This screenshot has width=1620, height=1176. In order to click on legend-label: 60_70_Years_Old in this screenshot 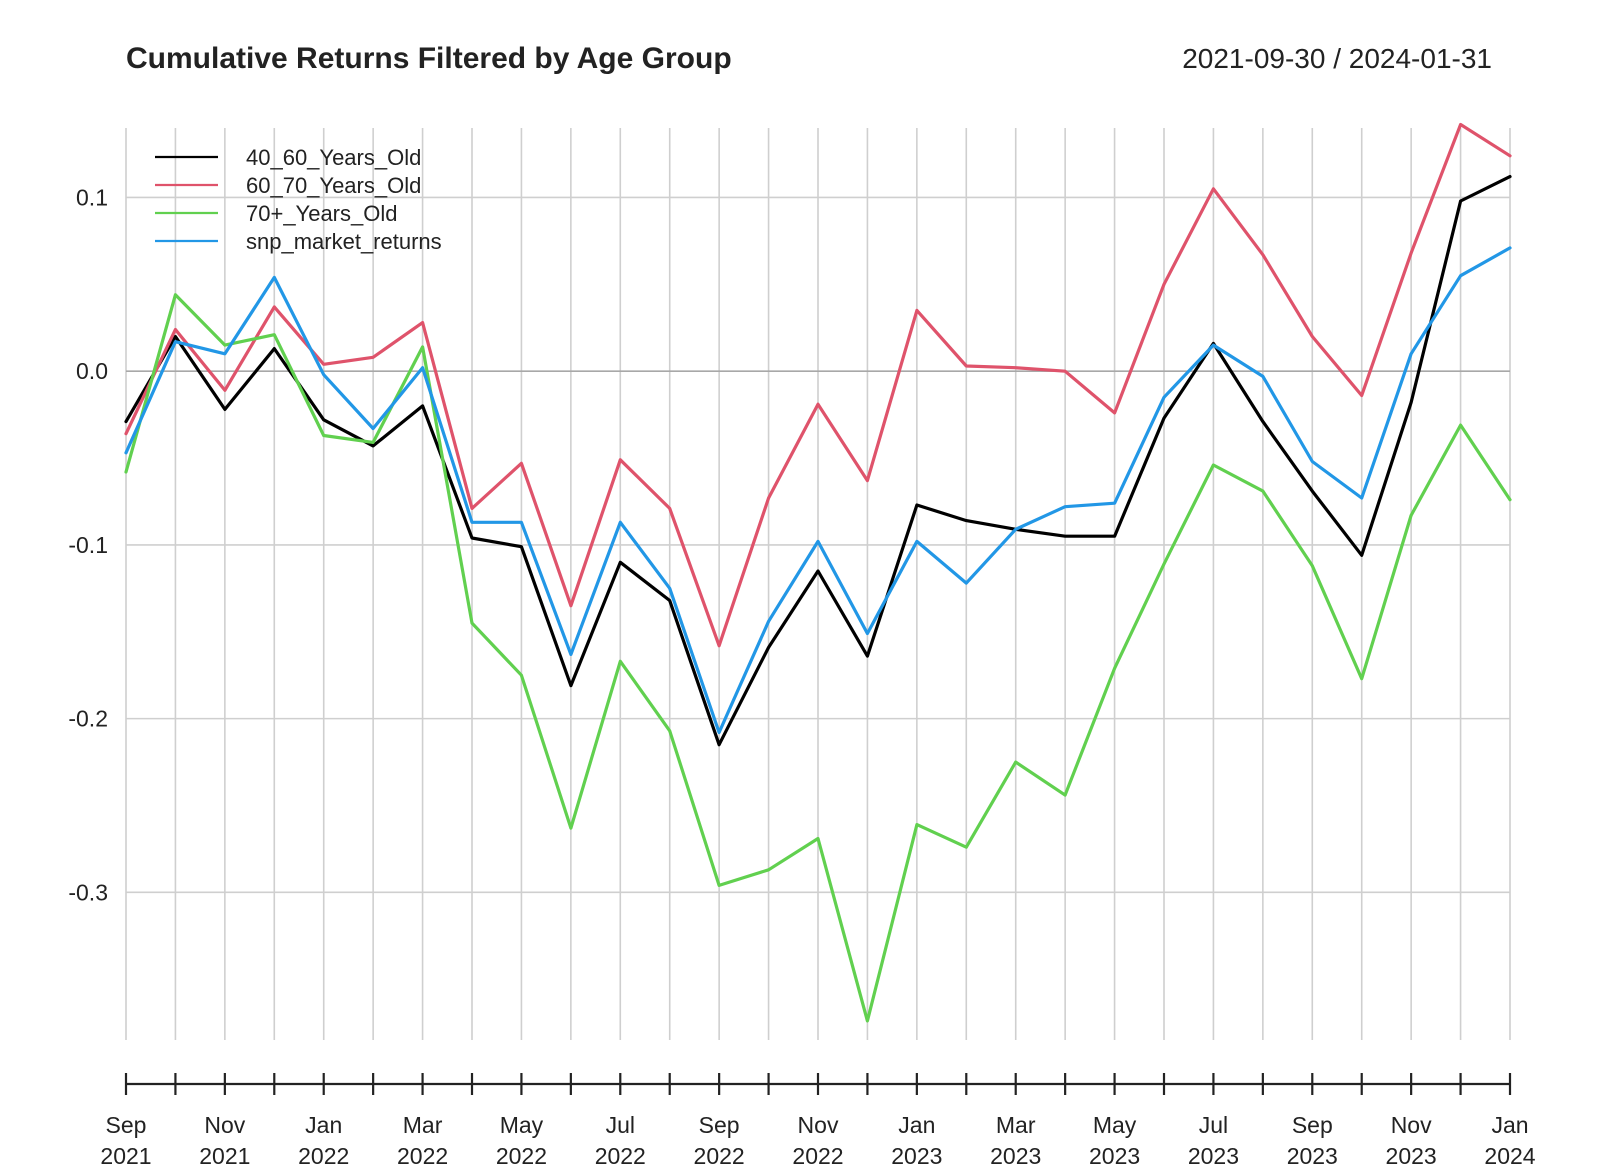, I will do `click(333, 185)`.